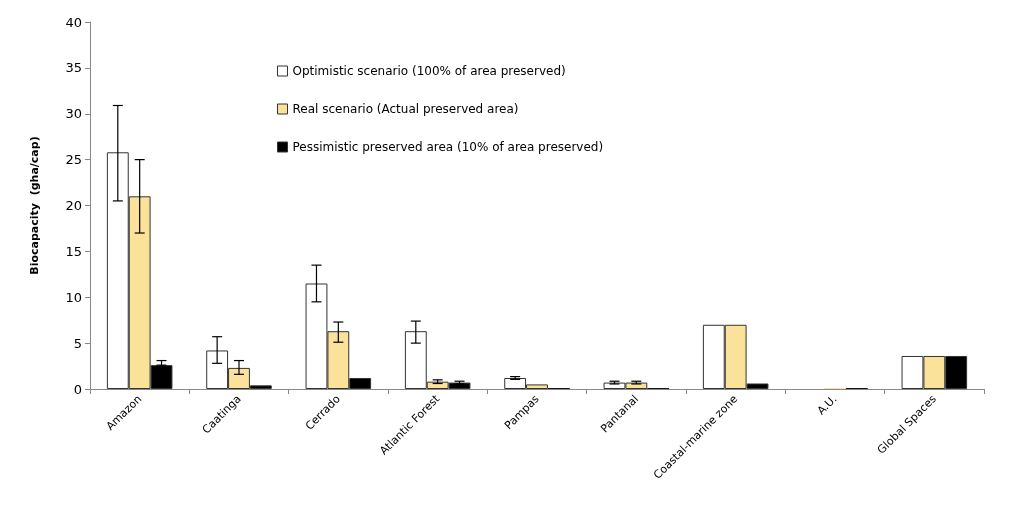  What do you see at coordinates (77, 343) in the screenshot?
I see `y-tick-label: 5` at bounding box center [77, 343].